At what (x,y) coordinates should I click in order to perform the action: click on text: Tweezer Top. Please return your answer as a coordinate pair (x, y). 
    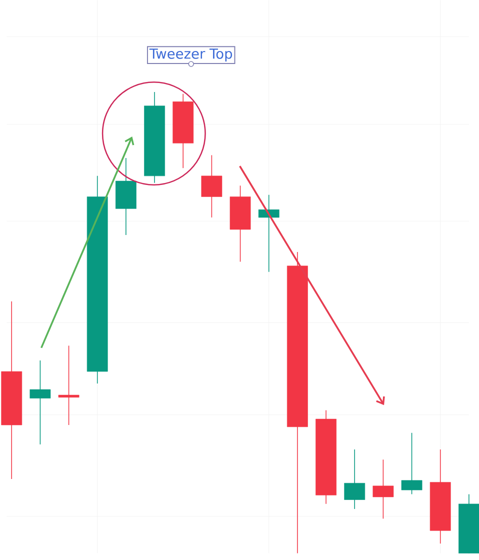
    Looking at the image, I should click on (190, 55).